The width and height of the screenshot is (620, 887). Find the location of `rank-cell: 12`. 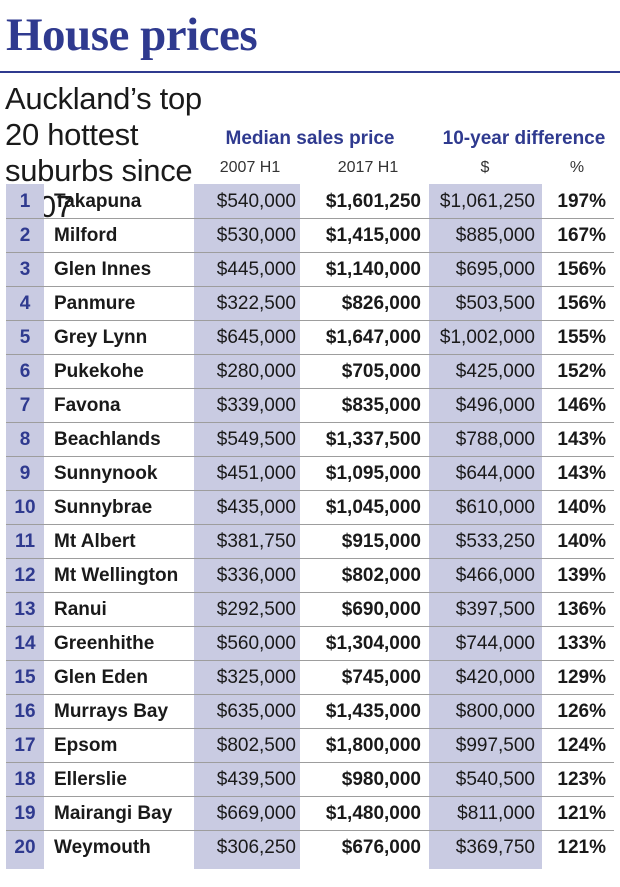

rank-cell: 12 is located at coordinates (25, 575).